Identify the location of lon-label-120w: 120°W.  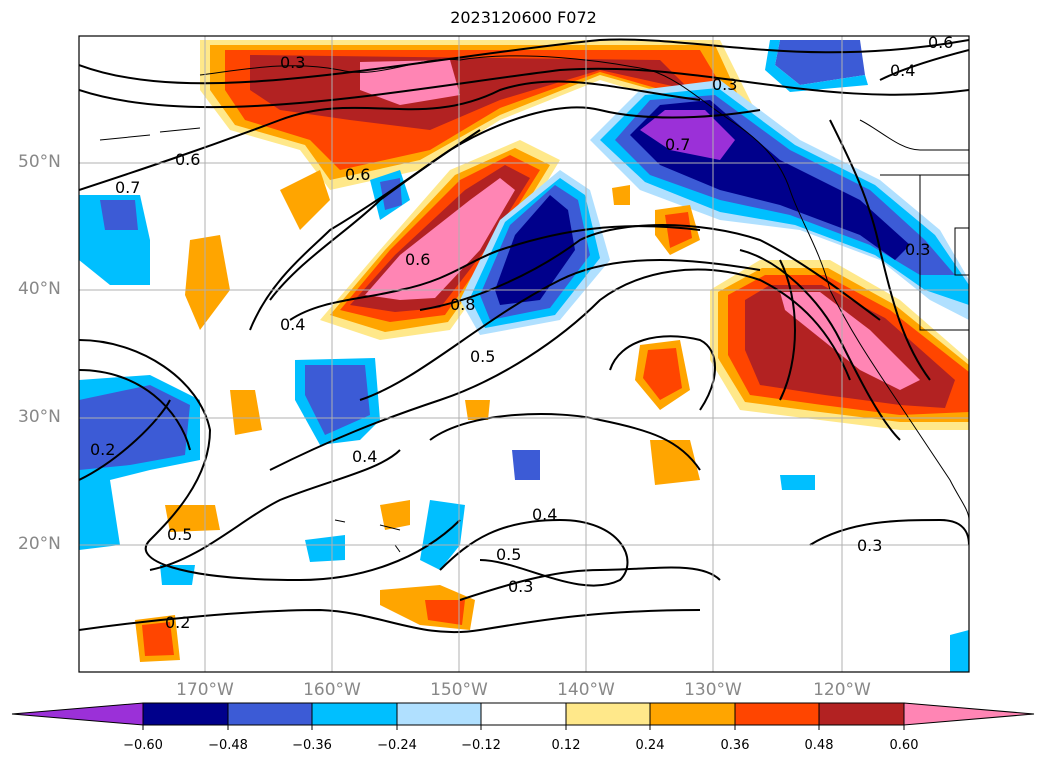
(842, 690).